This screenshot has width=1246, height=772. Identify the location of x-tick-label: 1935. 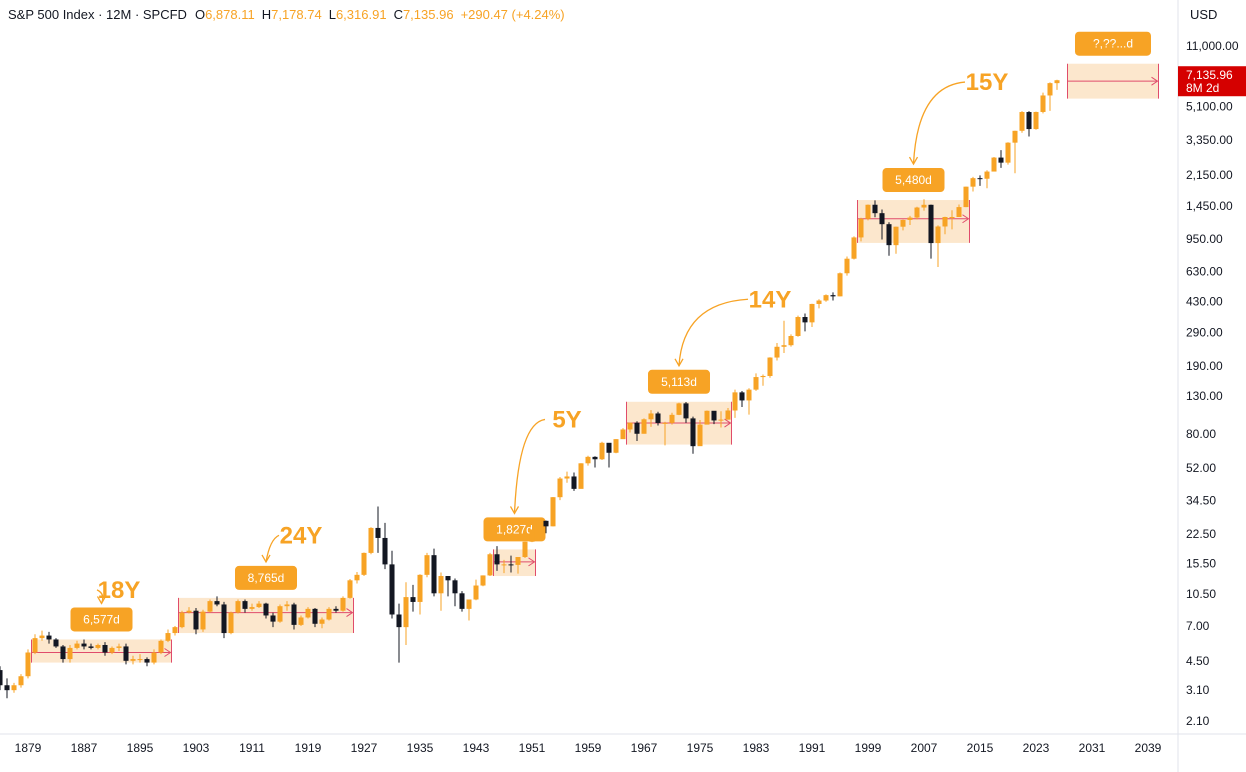
(420, 748).